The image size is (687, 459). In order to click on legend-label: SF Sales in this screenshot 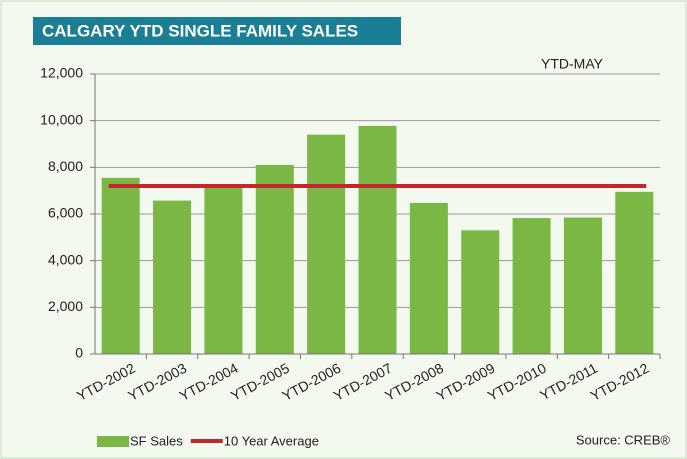, I will do `click(156, 440)`.